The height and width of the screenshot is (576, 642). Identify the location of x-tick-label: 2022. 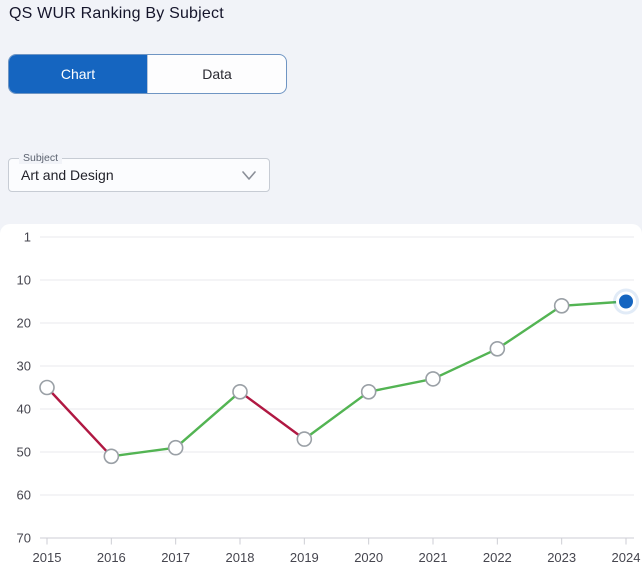
(497, 557).